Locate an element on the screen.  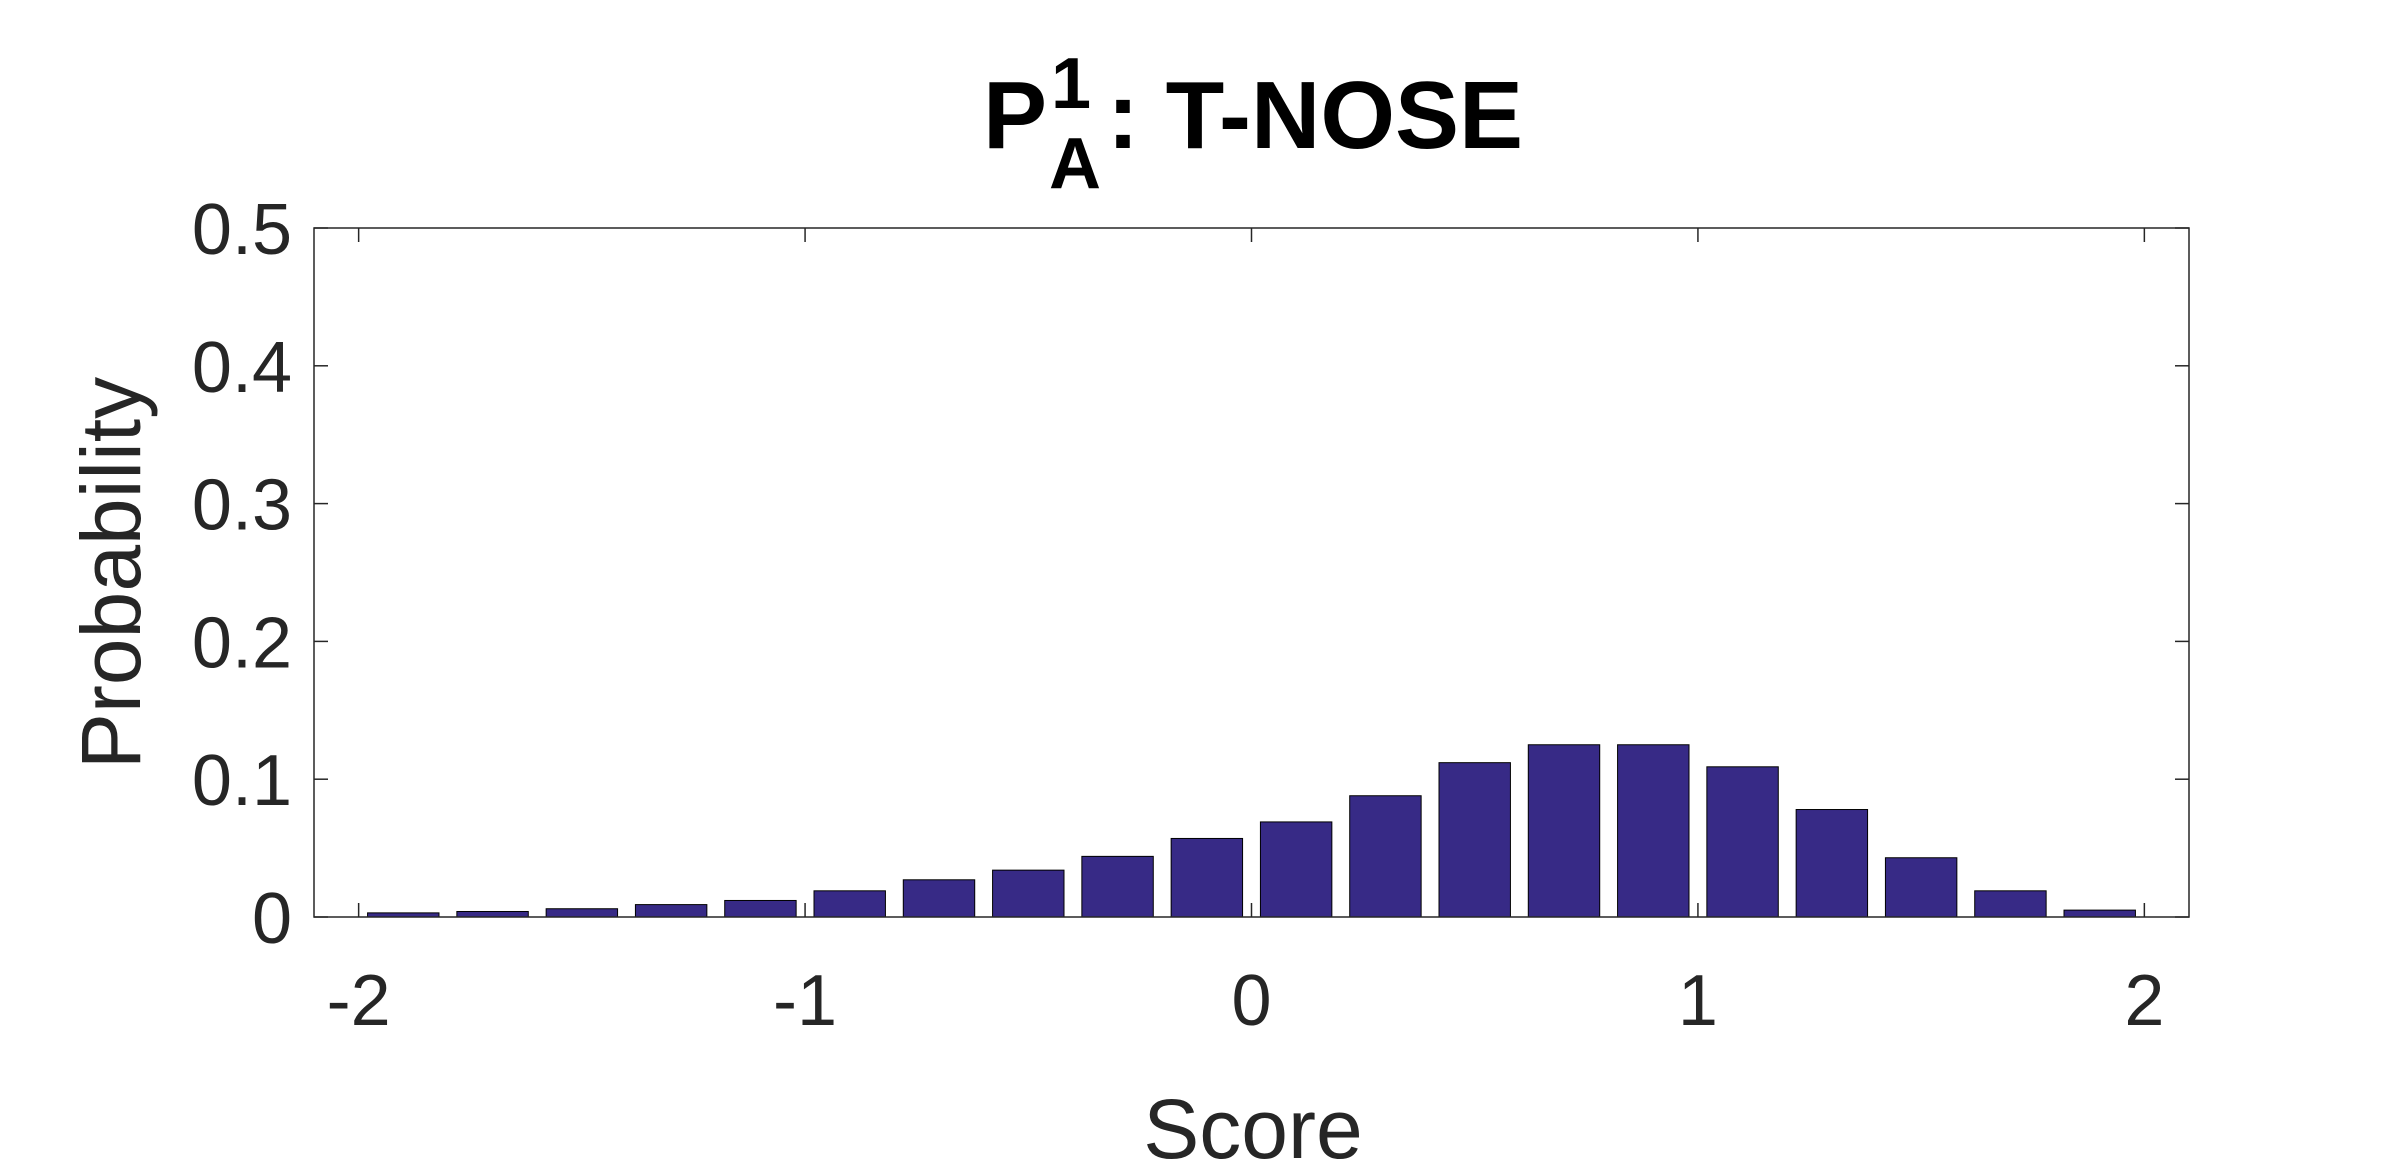
y-tick-label: 0 is located at coordinates (272, 919).